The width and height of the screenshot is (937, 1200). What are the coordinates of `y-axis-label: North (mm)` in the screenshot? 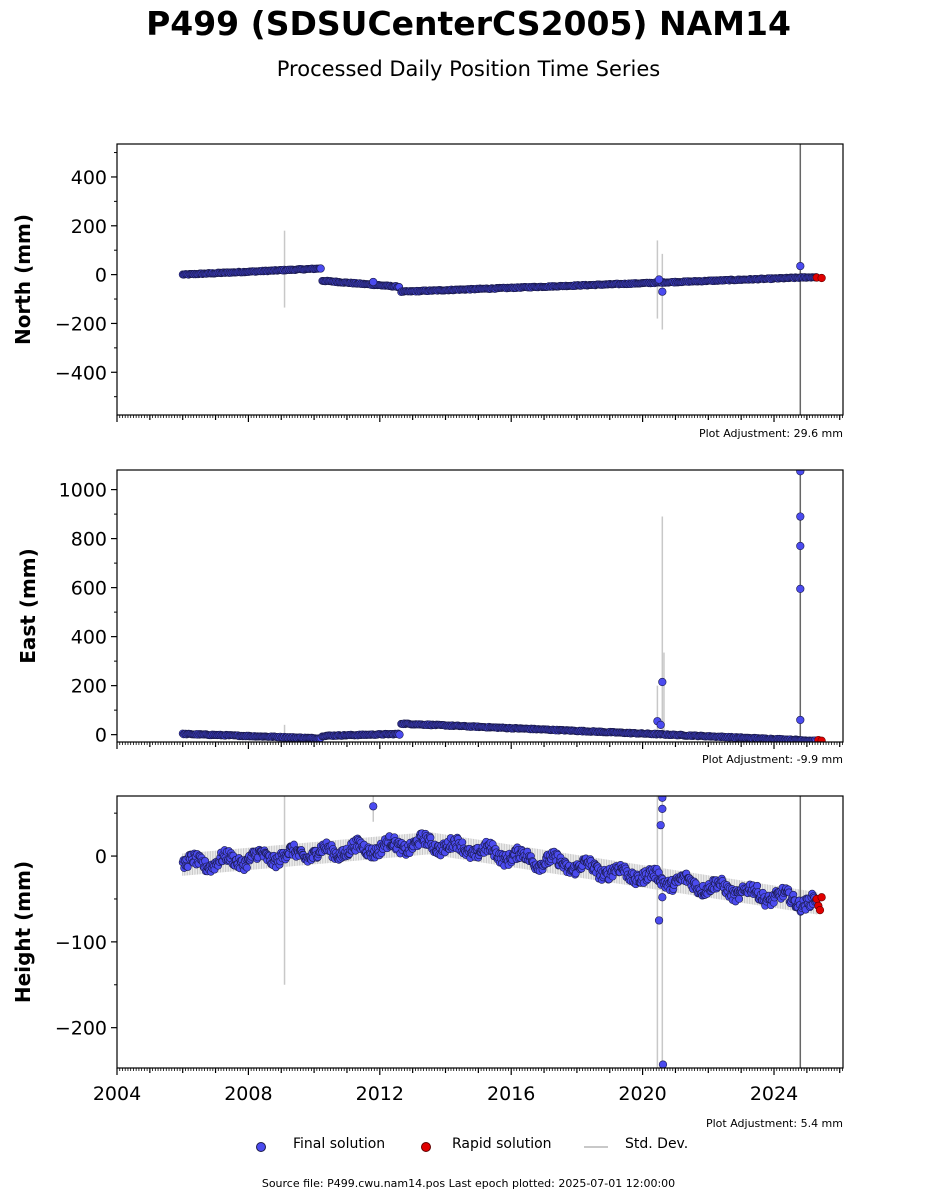 It's located at (23, 279).